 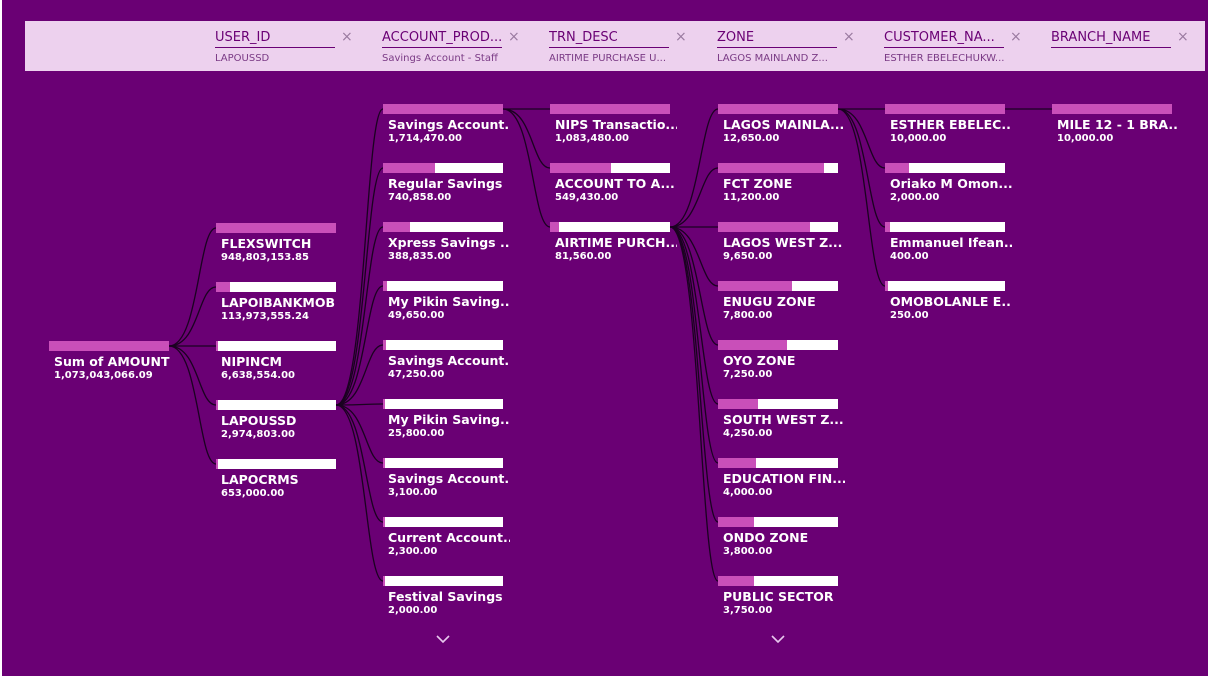 What do you see at coordinates (948, 124) in the screenshot?
I see `tree-node: ESTHER EBELEC... 10,000.00` at bounding box center [948, 124].